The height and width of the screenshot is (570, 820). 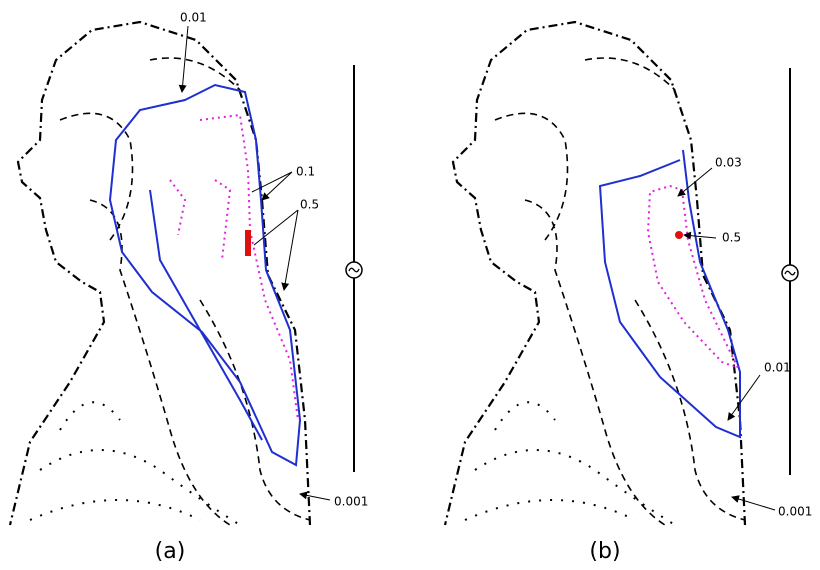 I want to click on caption: (a), so click(x=170, y=551).